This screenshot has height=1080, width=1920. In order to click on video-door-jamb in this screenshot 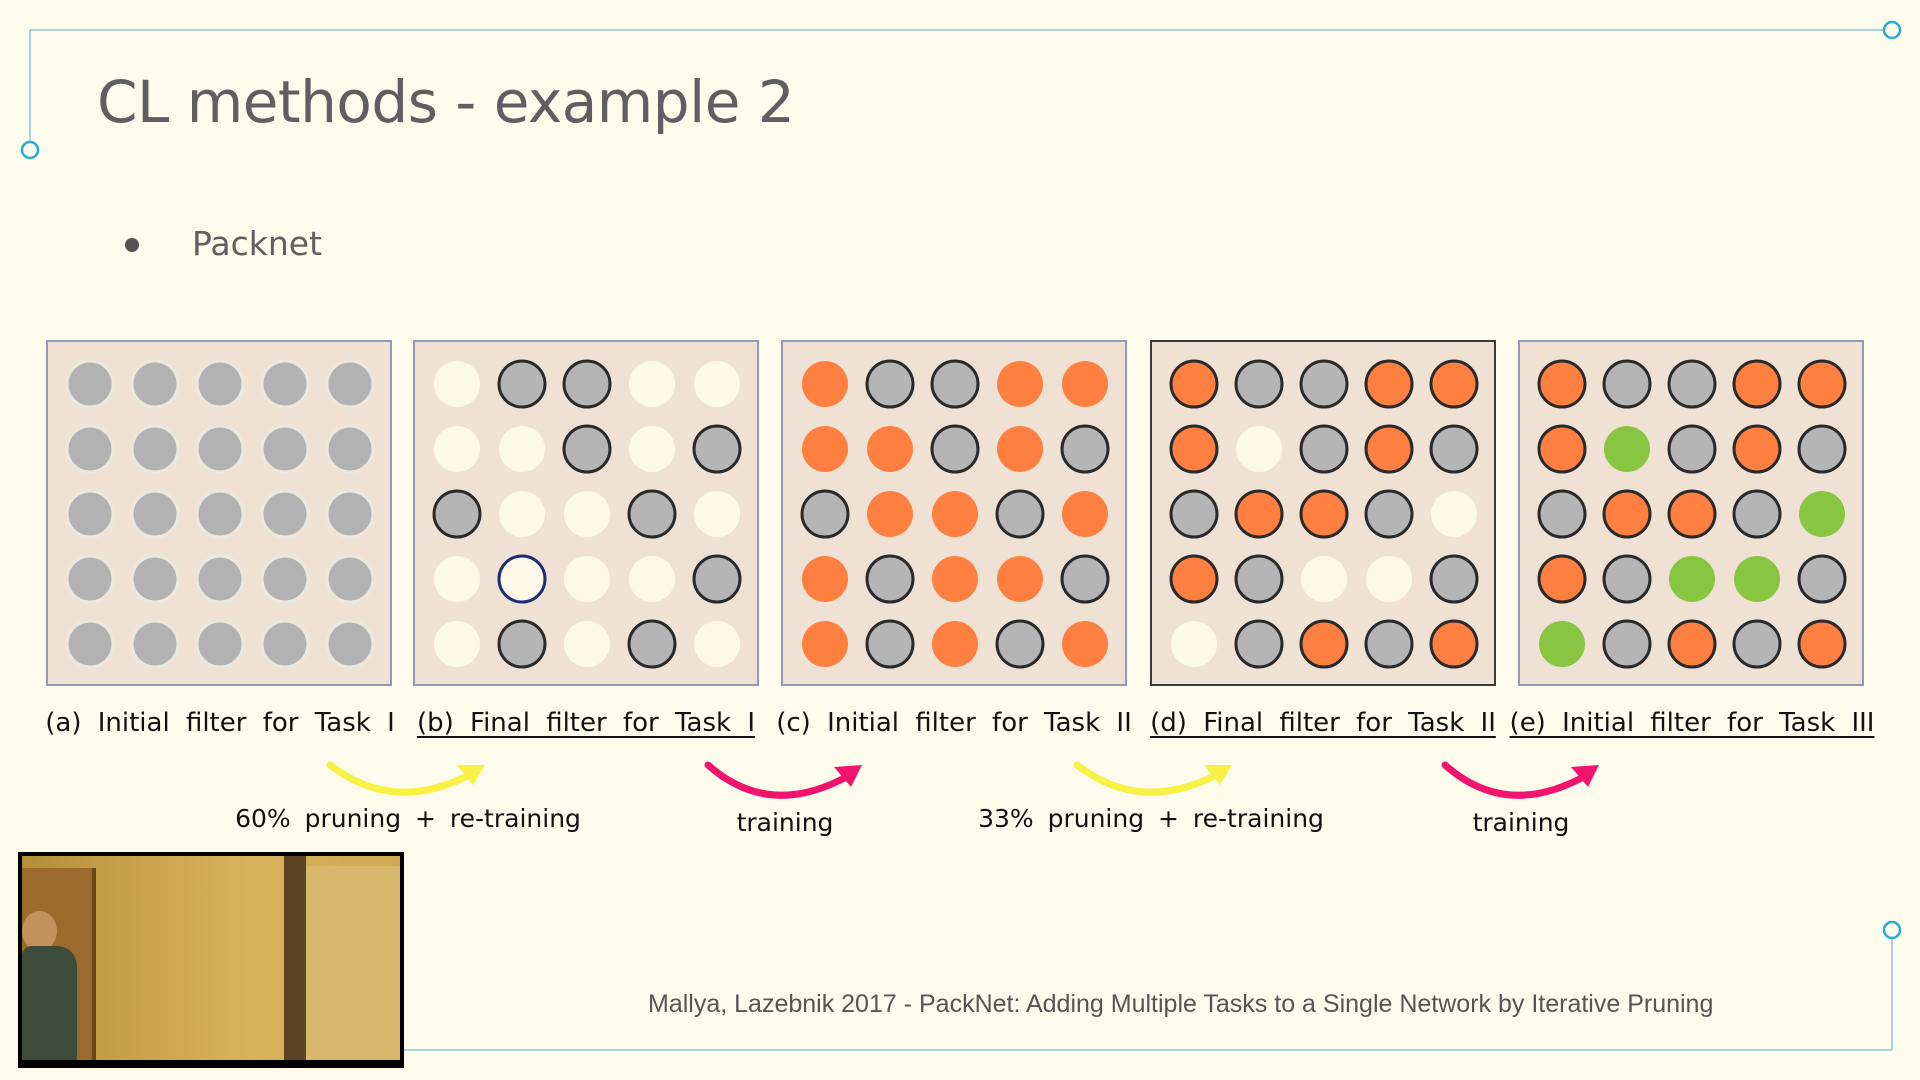, I will do `click(295, 958)`.